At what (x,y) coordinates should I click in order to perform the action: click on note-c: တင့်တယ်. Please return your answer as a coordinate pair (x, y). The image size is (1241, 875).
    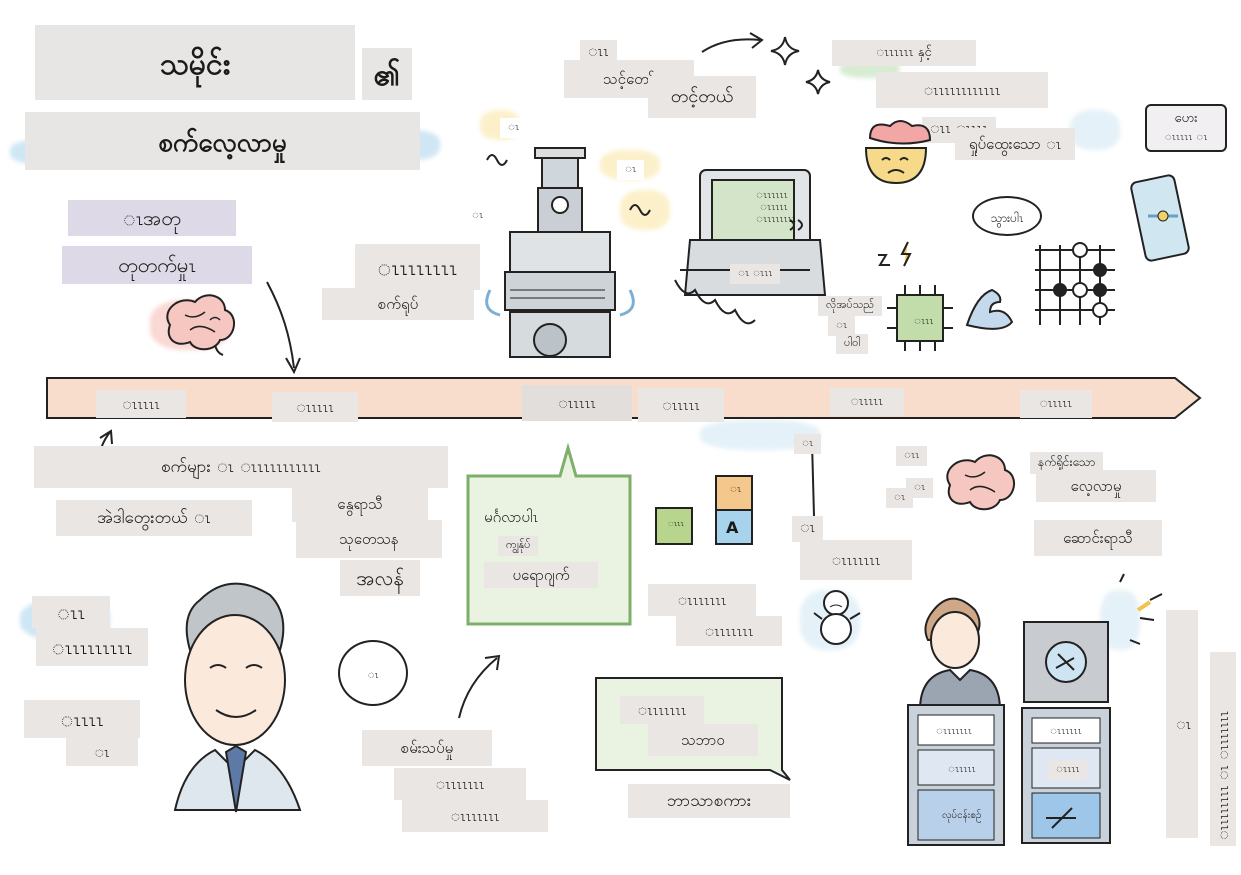
    Looking at the image, I should click on (702, 97).